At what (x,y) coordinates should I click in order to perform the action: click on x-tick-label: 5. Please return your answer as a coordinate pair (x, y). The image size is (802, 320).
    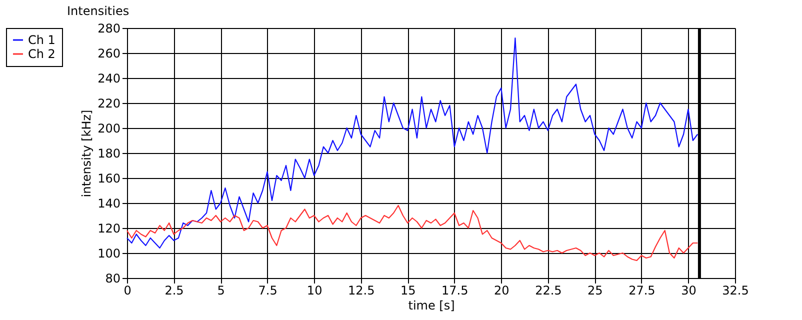
    Looking at the image, I should click on (221, 291).